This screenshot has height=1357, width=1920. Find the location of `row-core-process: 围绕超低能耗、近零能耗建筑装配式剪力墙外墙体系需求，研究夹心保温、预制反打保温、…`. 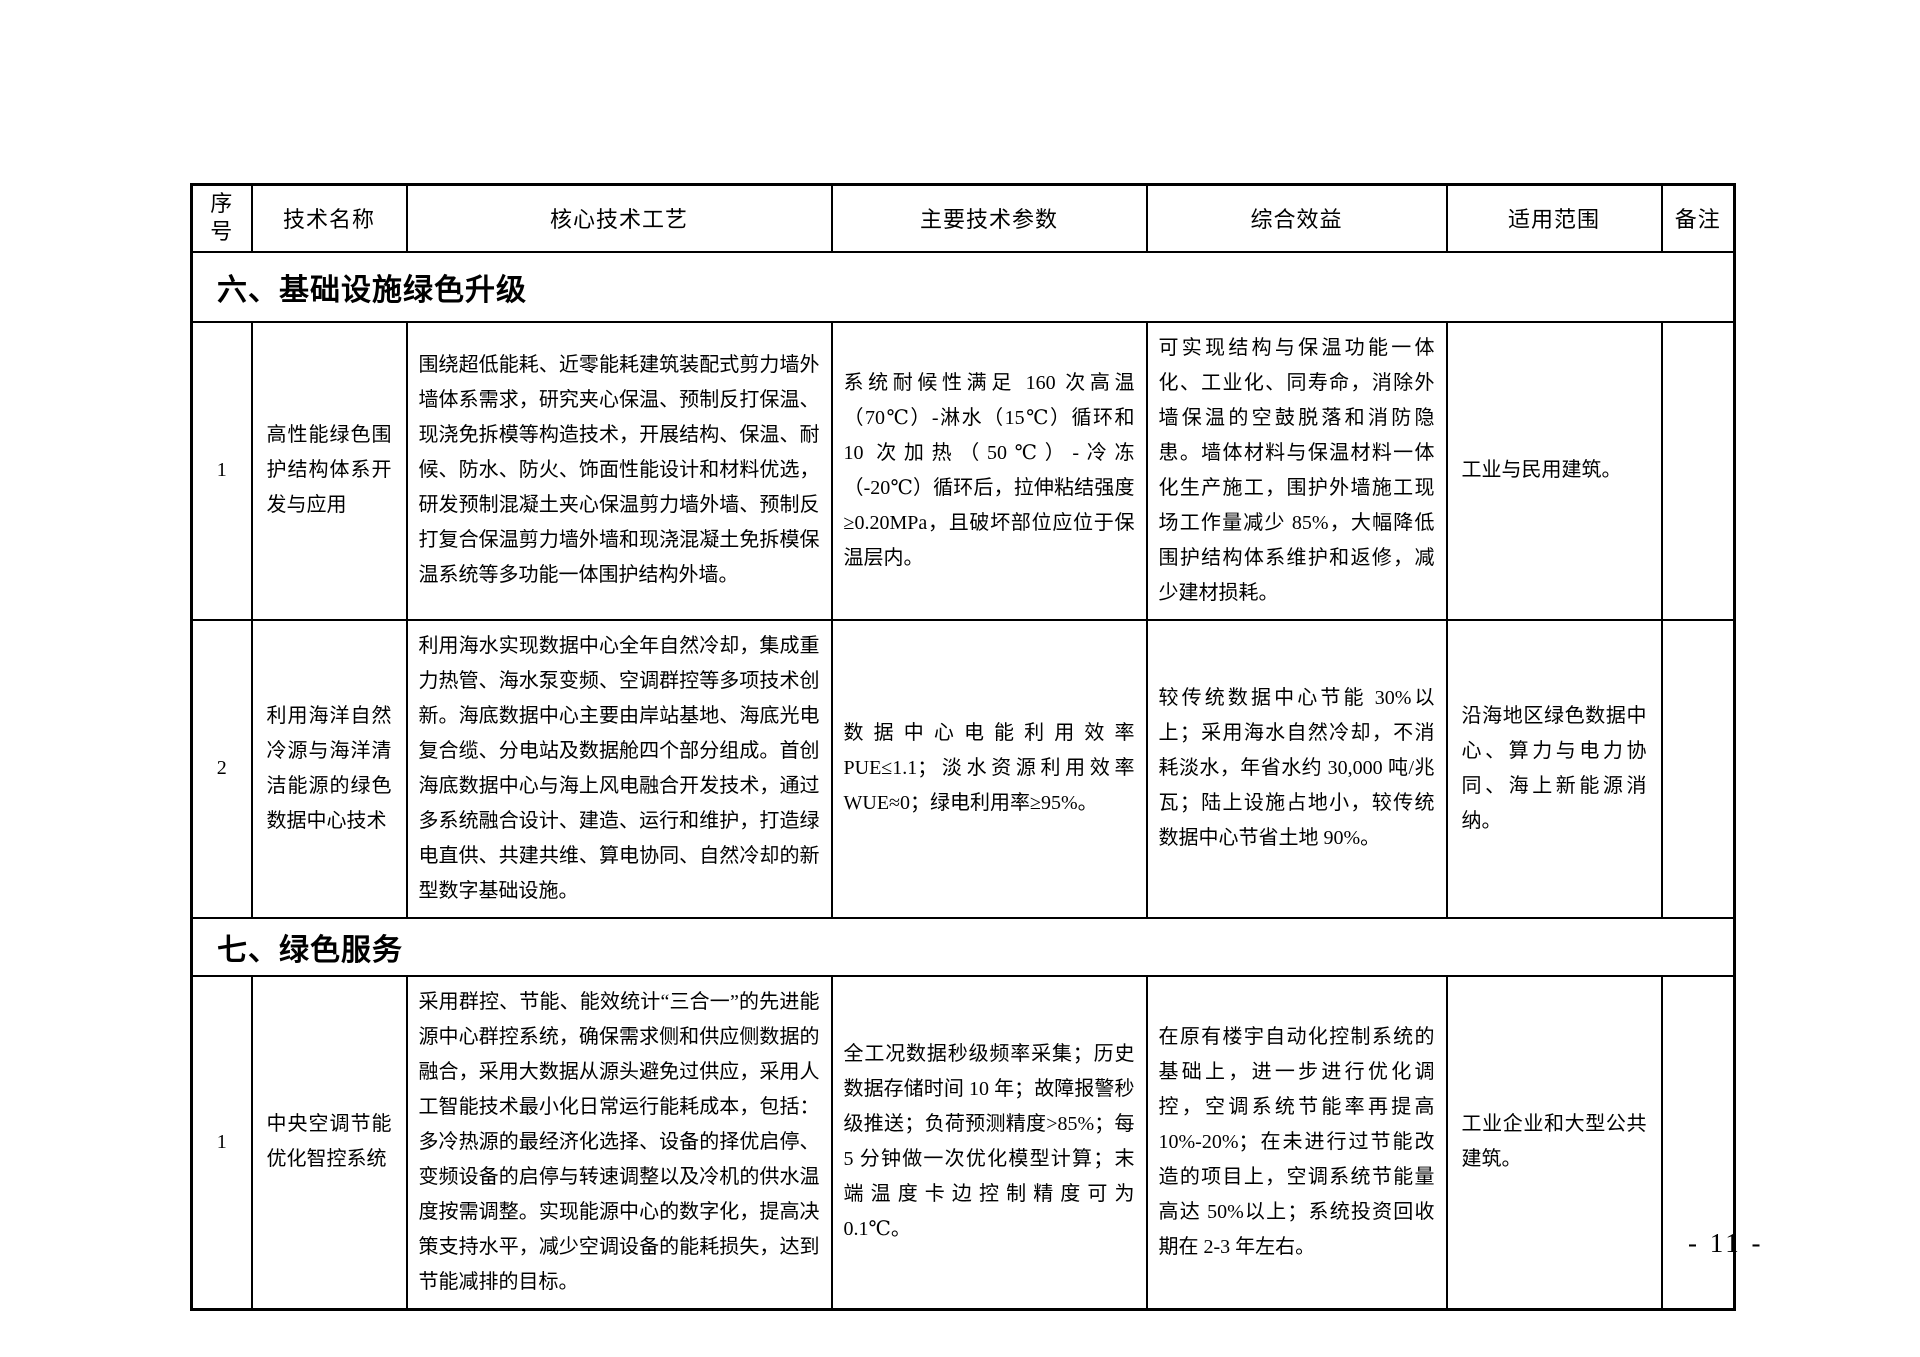

row-core-process: 围绕超低能耗、近零能耗建筑装配式剪力墙外墙体系需求，研究夹心保温、预制反打保温、… is located at coordinates (619, 470).